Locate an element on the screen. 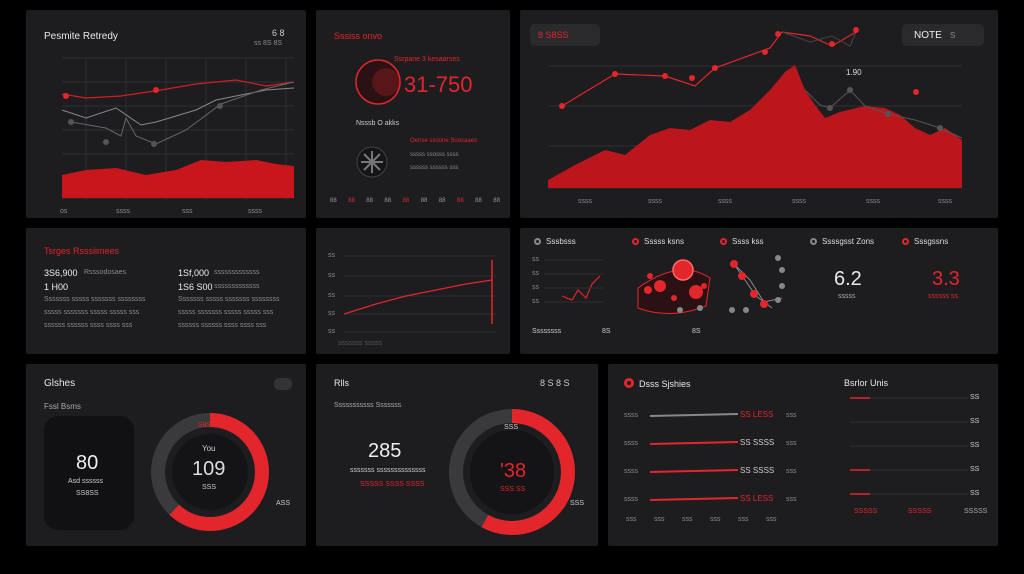 The image size is (1024, 574). revenue-chart is located at coordinates (178, 128).